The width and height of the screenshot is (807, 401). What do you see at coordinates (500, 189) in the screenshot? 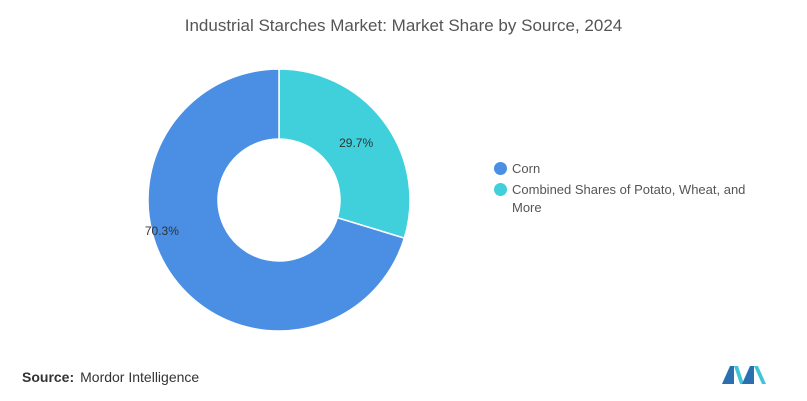
I see `legend-swatch-others` at bounding box center [500, 189].